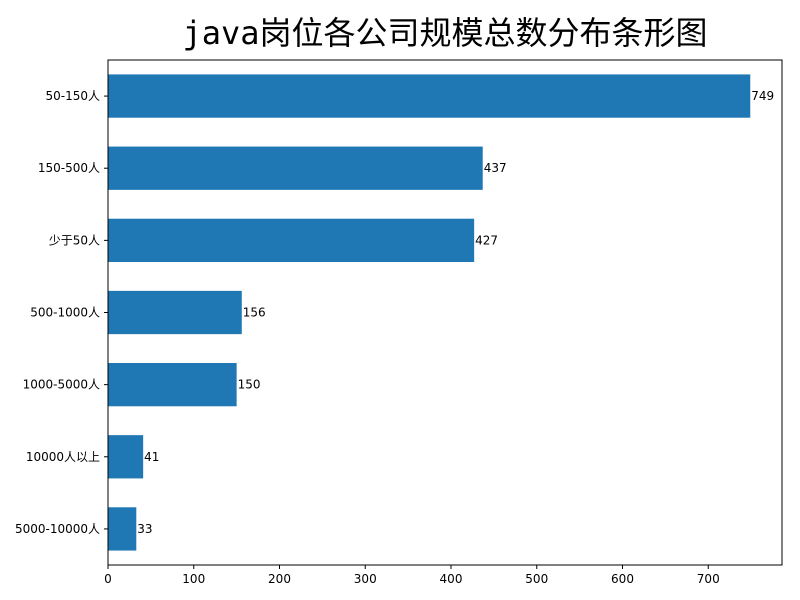 This screenshot has width=800, height=600. What do you see at coordinates (193, 579) in the screenshot?
I see `x-tick-label-1: 100` at bounding box center [193, 579].